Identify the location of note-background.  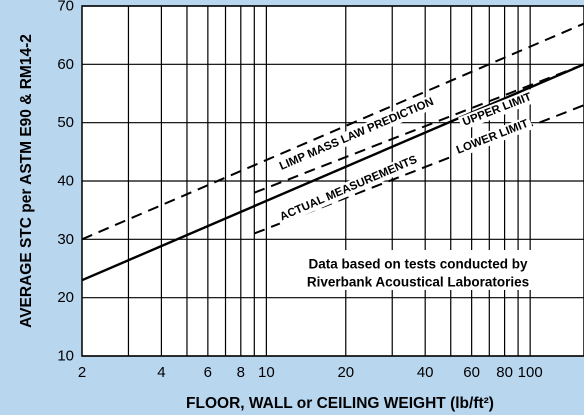
(418, 270).